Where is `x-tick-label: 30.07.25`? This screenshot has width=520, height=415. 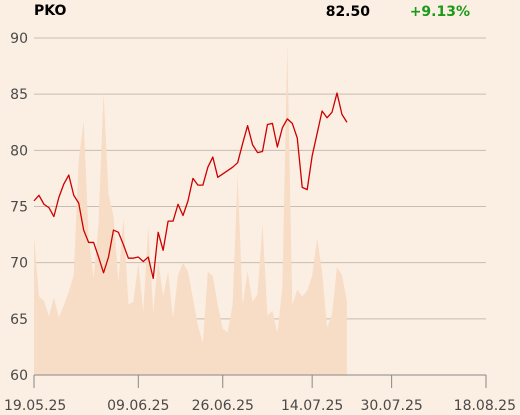 x-tick-label: 30.07.25 is located at coordinates (391, 406).